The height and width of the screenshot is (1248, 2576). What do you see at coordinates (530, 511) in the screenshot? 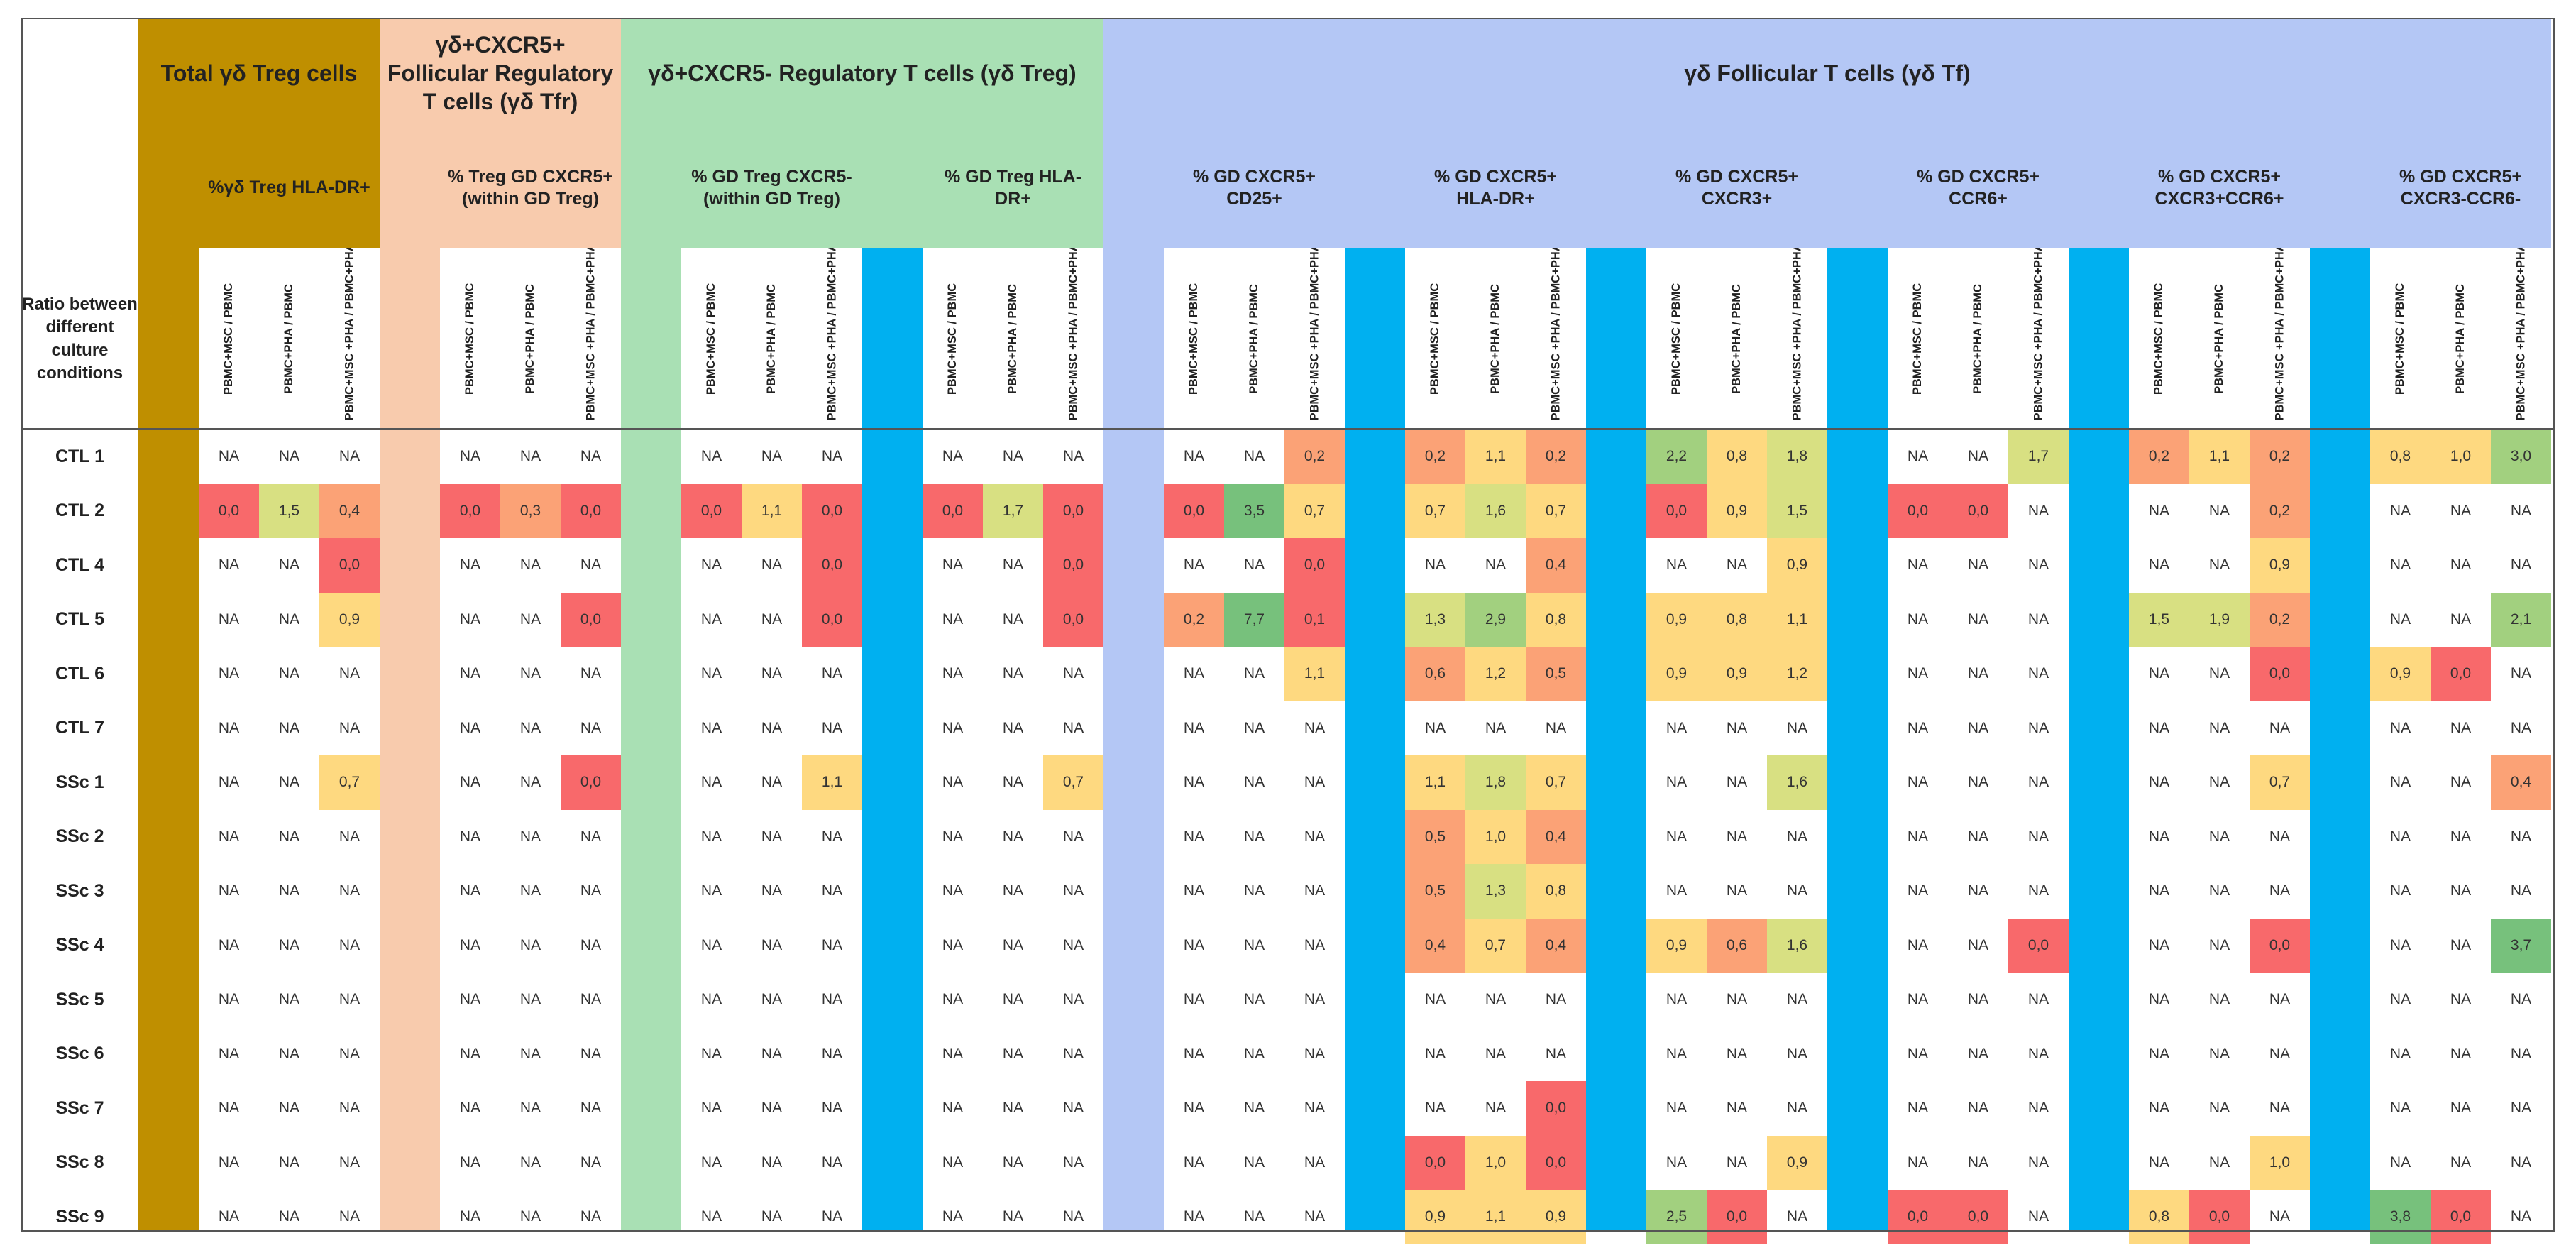
I see `data-cell: 0,3` at bounding box center [530, 511].